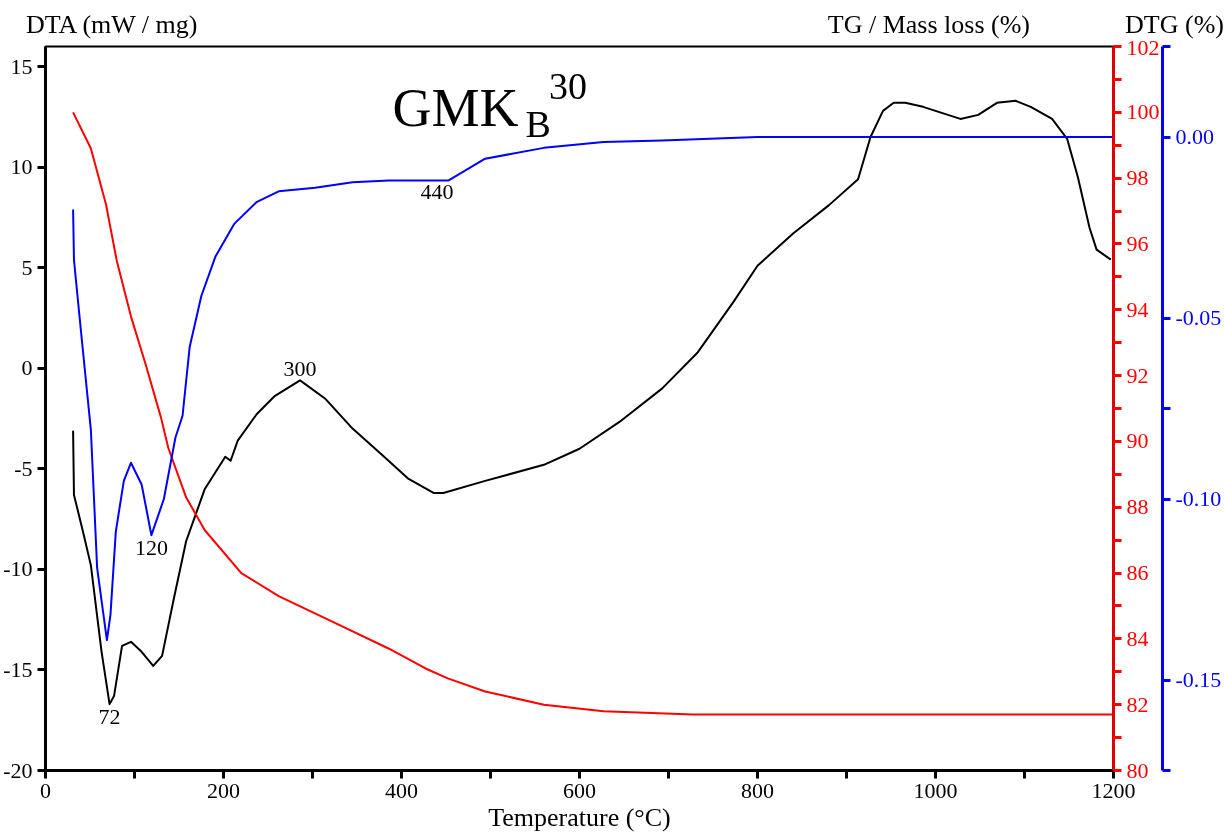 The width and height of the screenshot is (1224, 839). Describe the element at coordinates (935, 790) in the screenshot. I see `x-tick-label: 1000` at that location.